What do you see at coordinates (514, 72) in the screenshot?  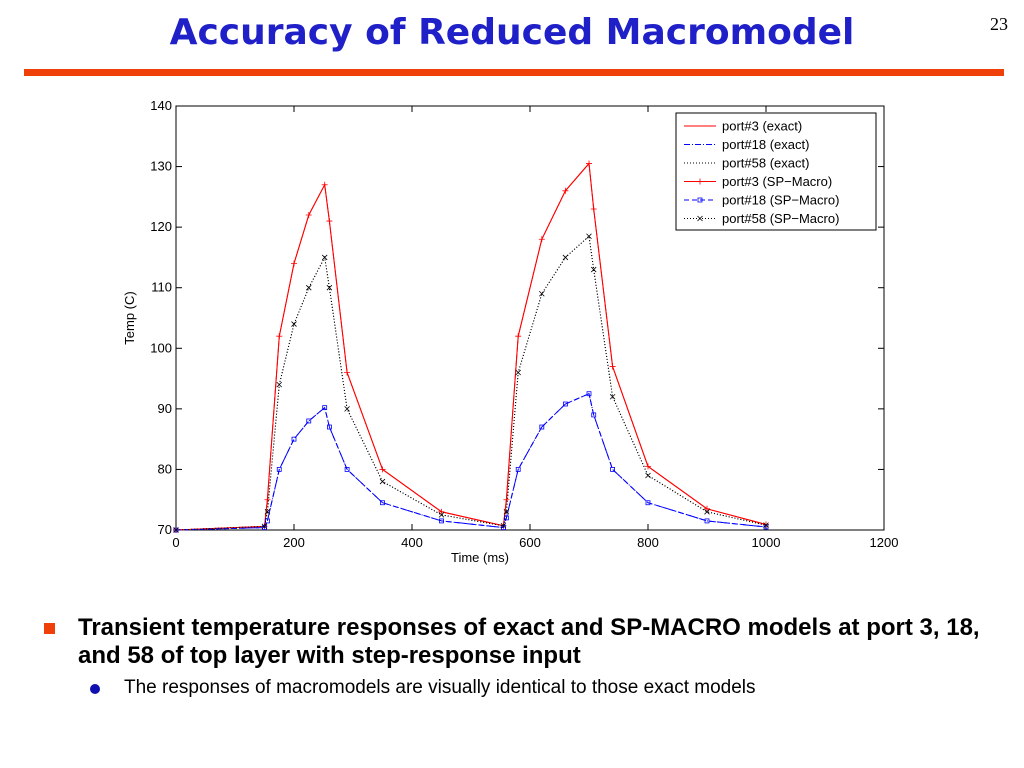 I see `title-underline` at bounding box center [514, 72].